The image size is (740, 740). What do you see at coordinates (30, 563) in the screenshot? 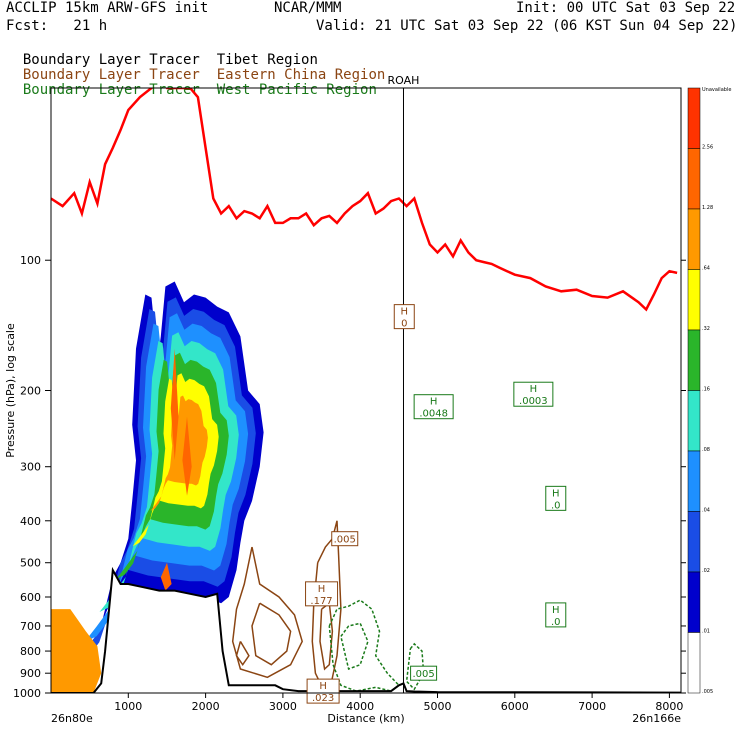
I see `y-tick-label: 500` at bounding box center [30, 563].